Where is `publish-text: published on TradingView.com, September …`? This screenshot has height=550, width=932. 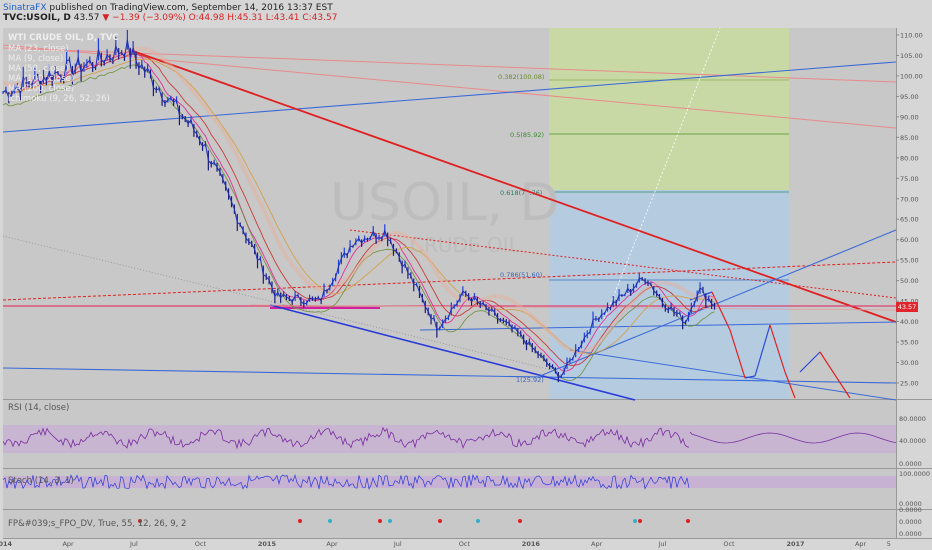 publish-text: published on TradingView.com, September … is located at coordinates (191, 8).